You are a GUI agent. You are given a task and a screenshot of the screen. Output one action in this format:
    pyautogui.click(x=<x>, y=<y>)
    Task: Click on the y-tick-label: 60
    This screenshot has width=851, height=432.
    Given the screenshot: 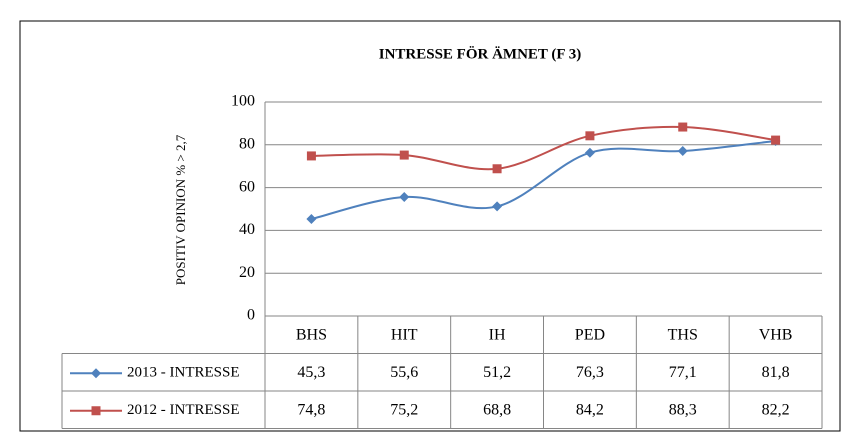 What is the action you would take?
    pyautogui.click(x=247, y=186)
    